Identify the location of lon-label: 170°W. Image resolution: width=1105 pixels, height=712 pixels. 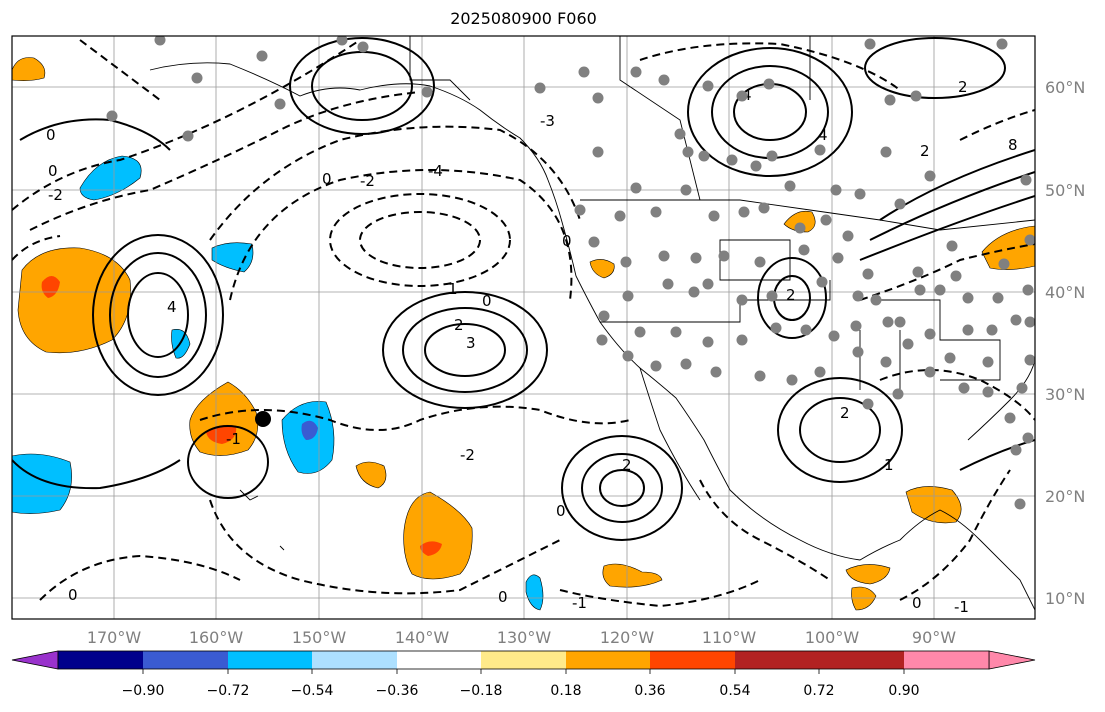
(114, 637).